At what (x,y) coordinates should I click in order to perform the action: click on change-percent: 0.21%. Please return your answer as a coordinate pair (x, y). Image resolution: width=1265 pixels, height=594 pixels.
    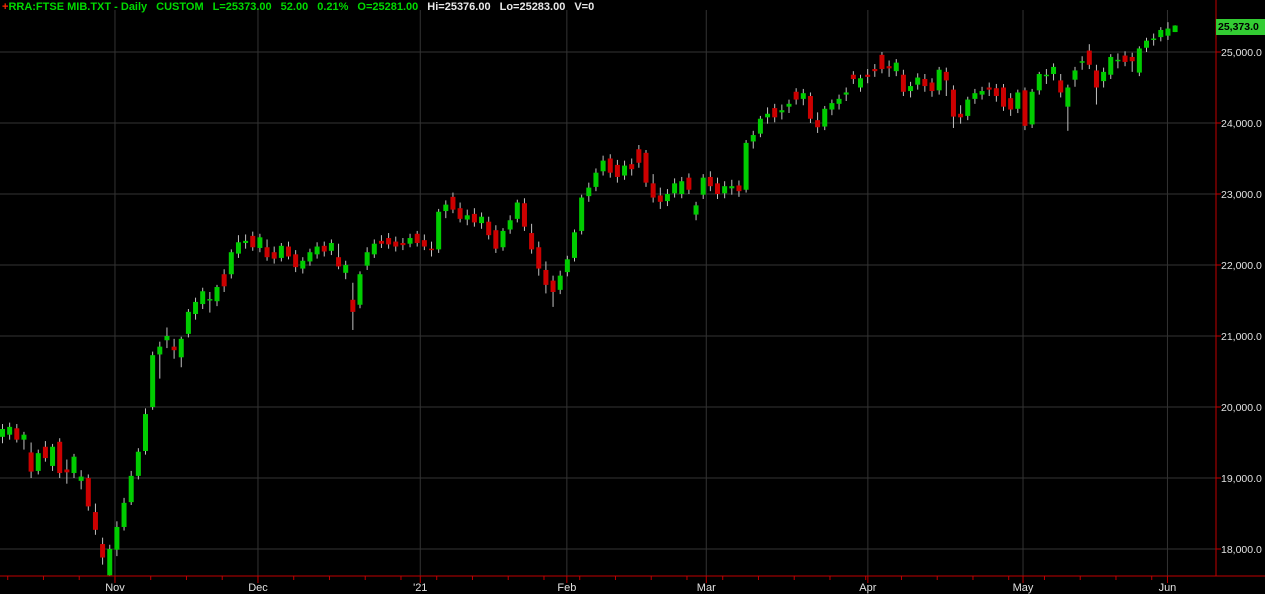
    Looking at the image, I should click on (333, 7).